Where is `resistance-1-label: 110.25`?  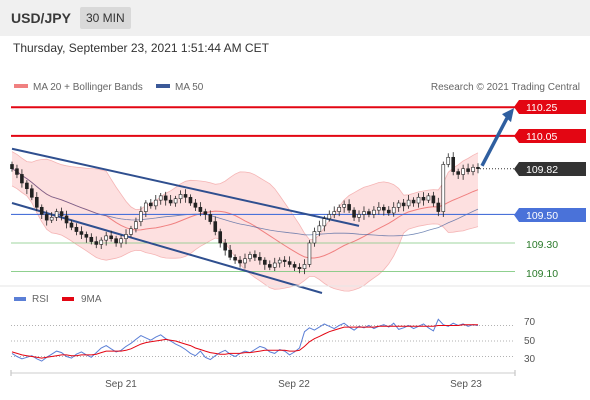 resistance-1-label: 110.25 is located at coordinates (541, 108).